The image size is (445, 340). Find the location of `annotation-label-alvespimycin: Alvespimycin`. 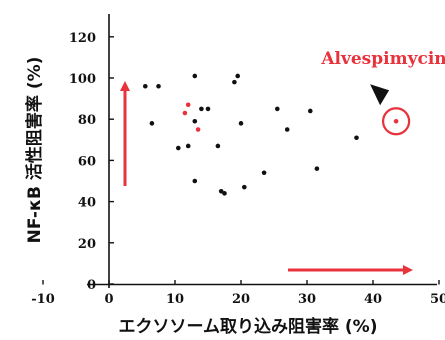

annotation-label-alvespimycin: Alvespimycin is located at coordinates (382, 59).